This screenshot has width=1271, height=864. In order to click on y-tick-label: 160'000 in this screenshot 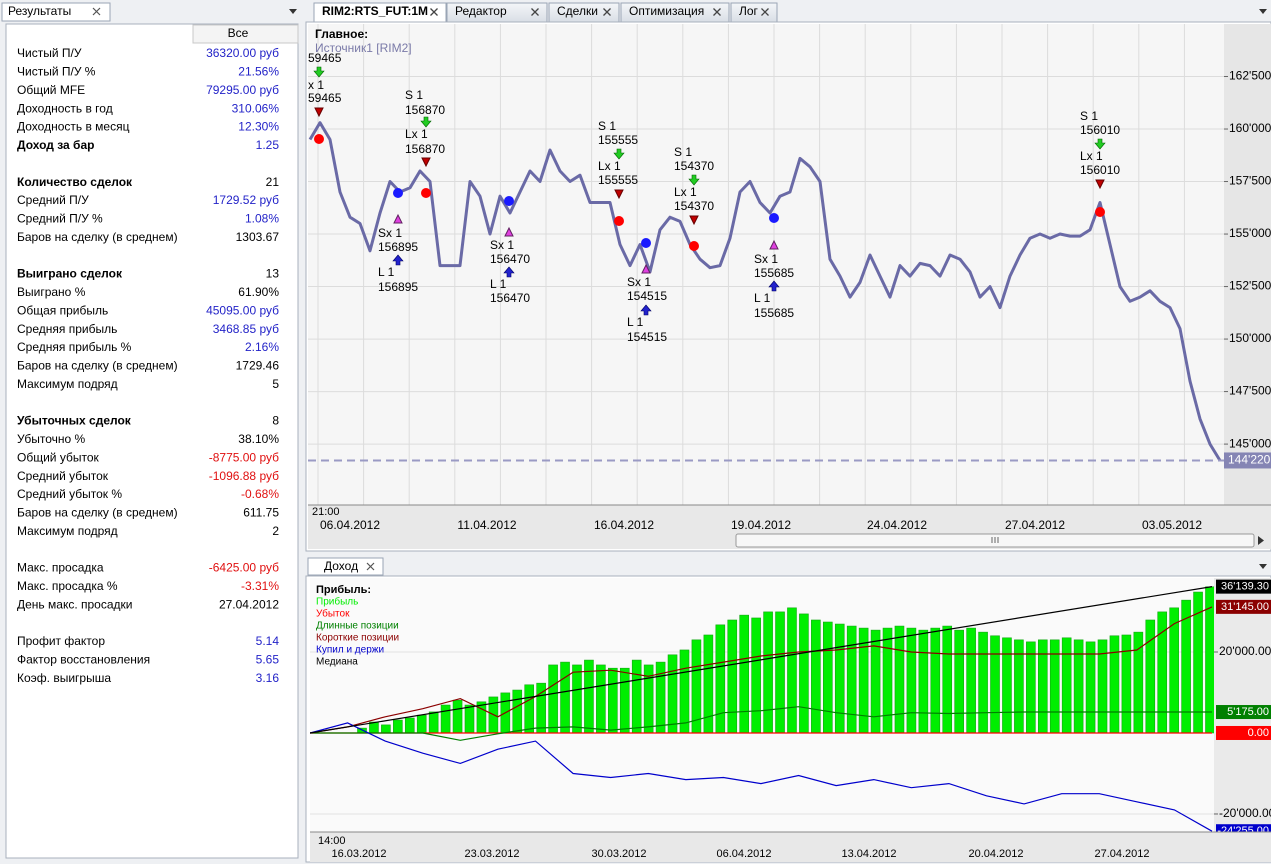, I will do `click(1250, 128)`.